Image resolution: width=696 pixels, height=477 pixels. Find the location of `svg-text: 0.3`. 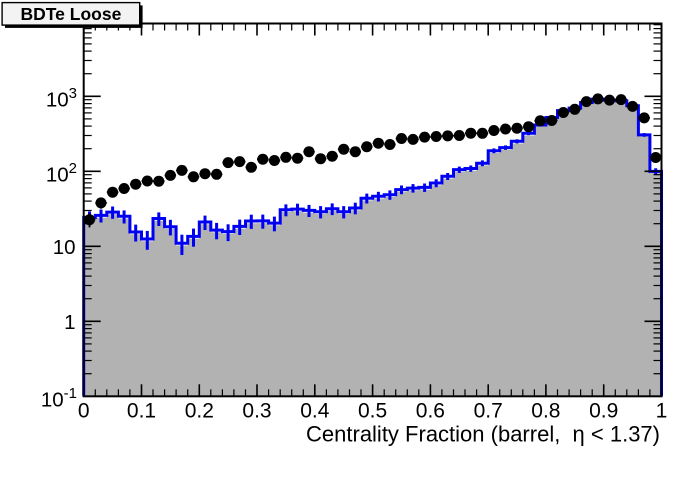

svg-text: 0.3 is located at coordinates (256, 411).